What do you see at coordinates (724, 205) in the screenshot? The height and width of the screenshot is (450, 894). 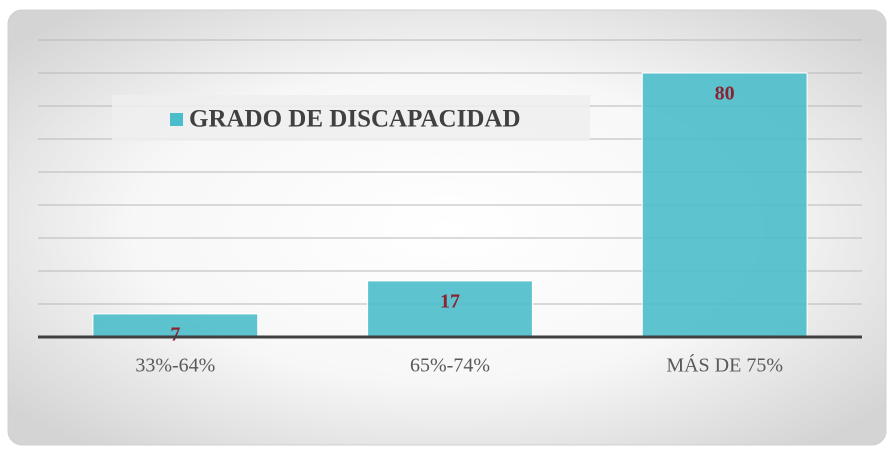 I see `bar` at bounding box center [724, 205].